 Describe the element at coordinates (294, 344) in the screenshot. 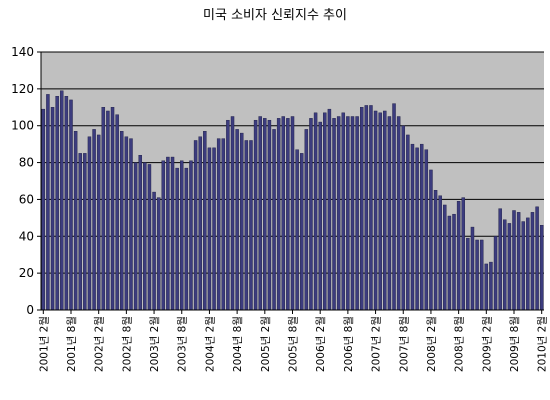

I see `x-tick-label: 2005년 8월` at that location.